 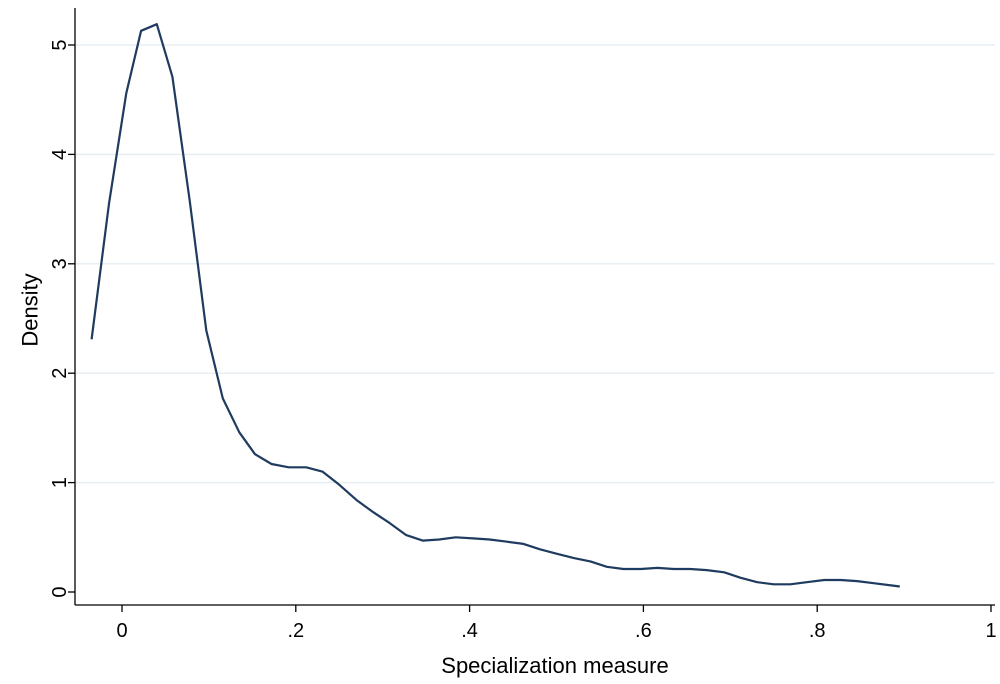 I want to click on y-tick-label-1: 1, so click(x=60, y=482).